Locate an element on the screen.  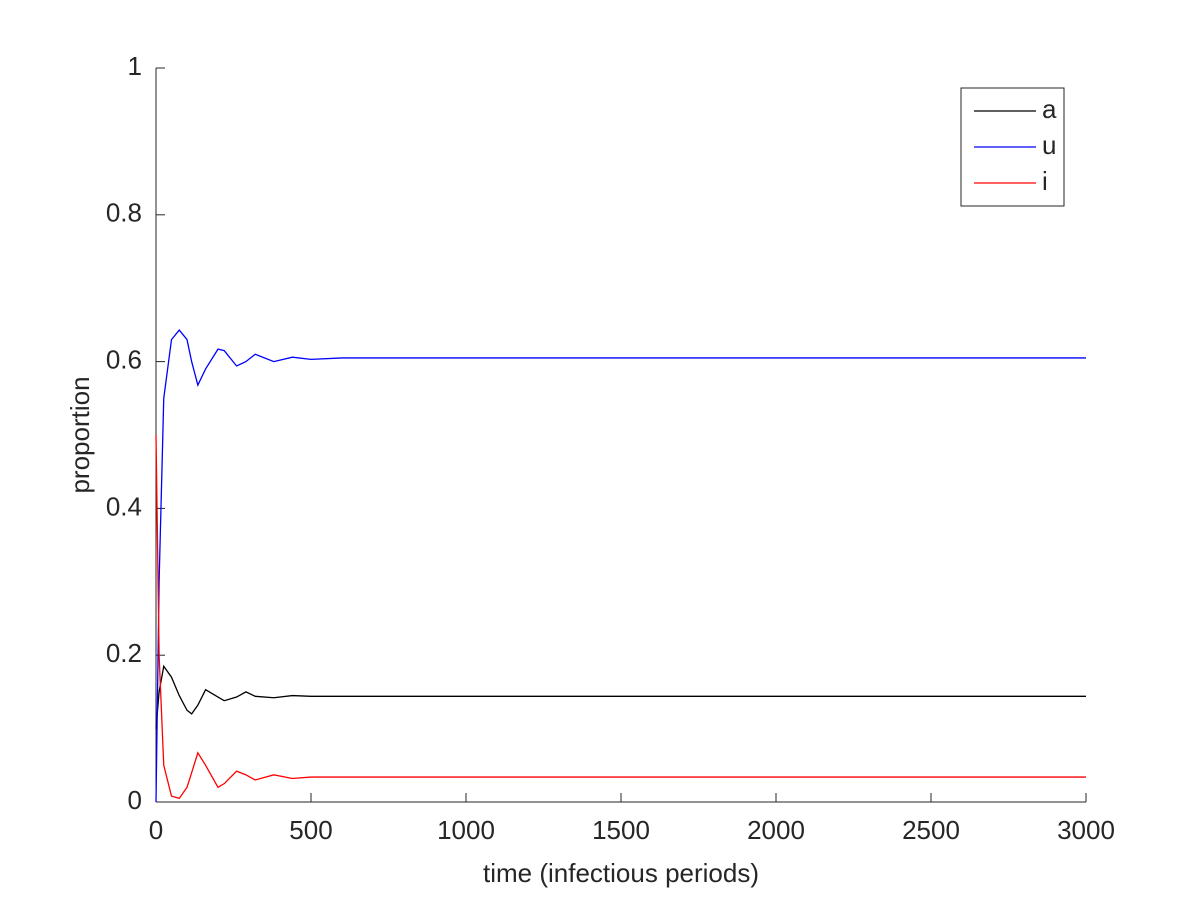
x-tick-label: 0 is located at coordinates (156, 830).